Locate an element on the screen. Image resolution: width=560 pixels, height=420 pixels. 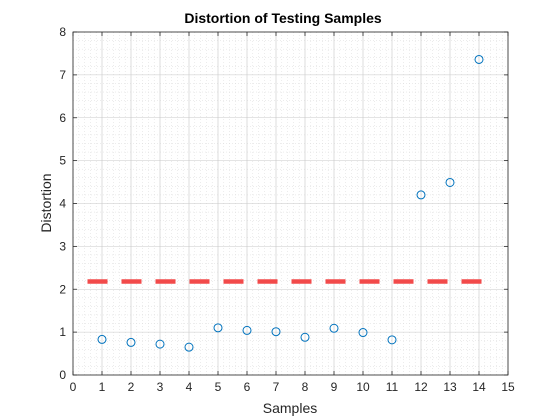
x-axis-label: Samples is located at coordinates (290, 408).